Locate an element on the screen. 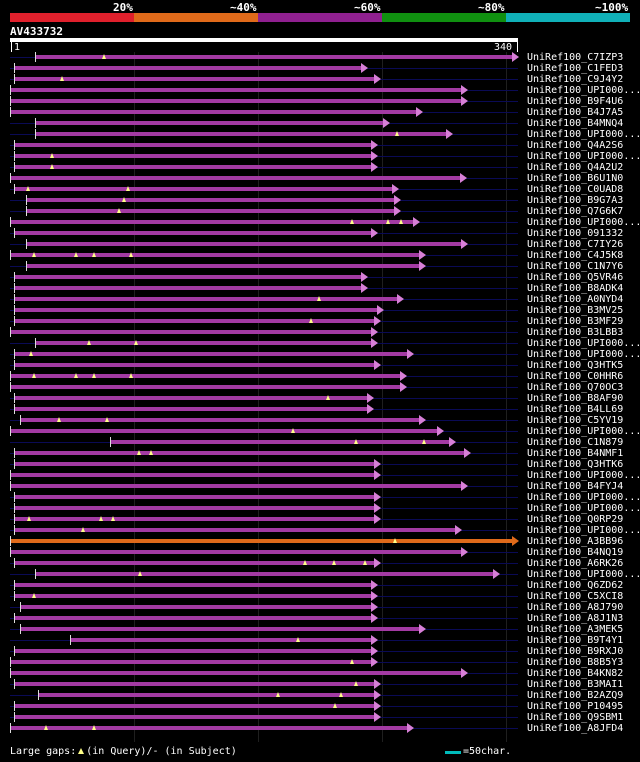 This screenshot has height=762, width=640. hit-row: UniRef100_C5YV19 is located at coordinates (320, 420).